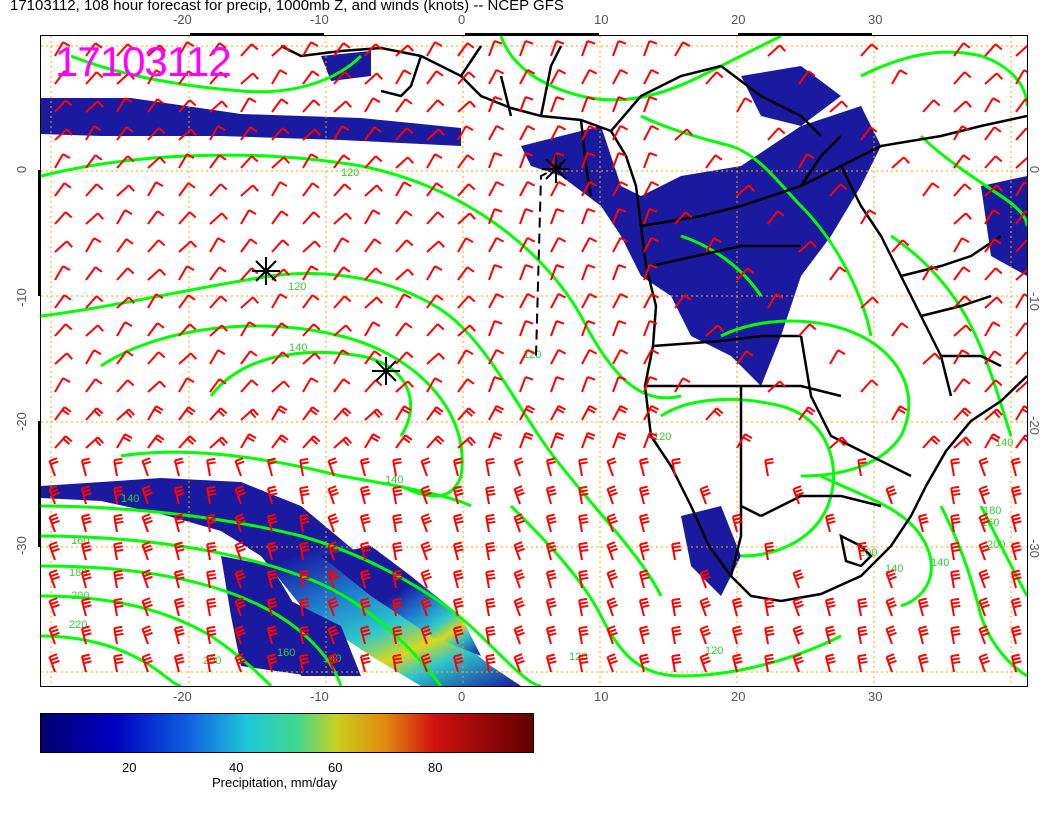 The image size is (1056, 816). I want to click on contour-label: 180, so click(992, 511).